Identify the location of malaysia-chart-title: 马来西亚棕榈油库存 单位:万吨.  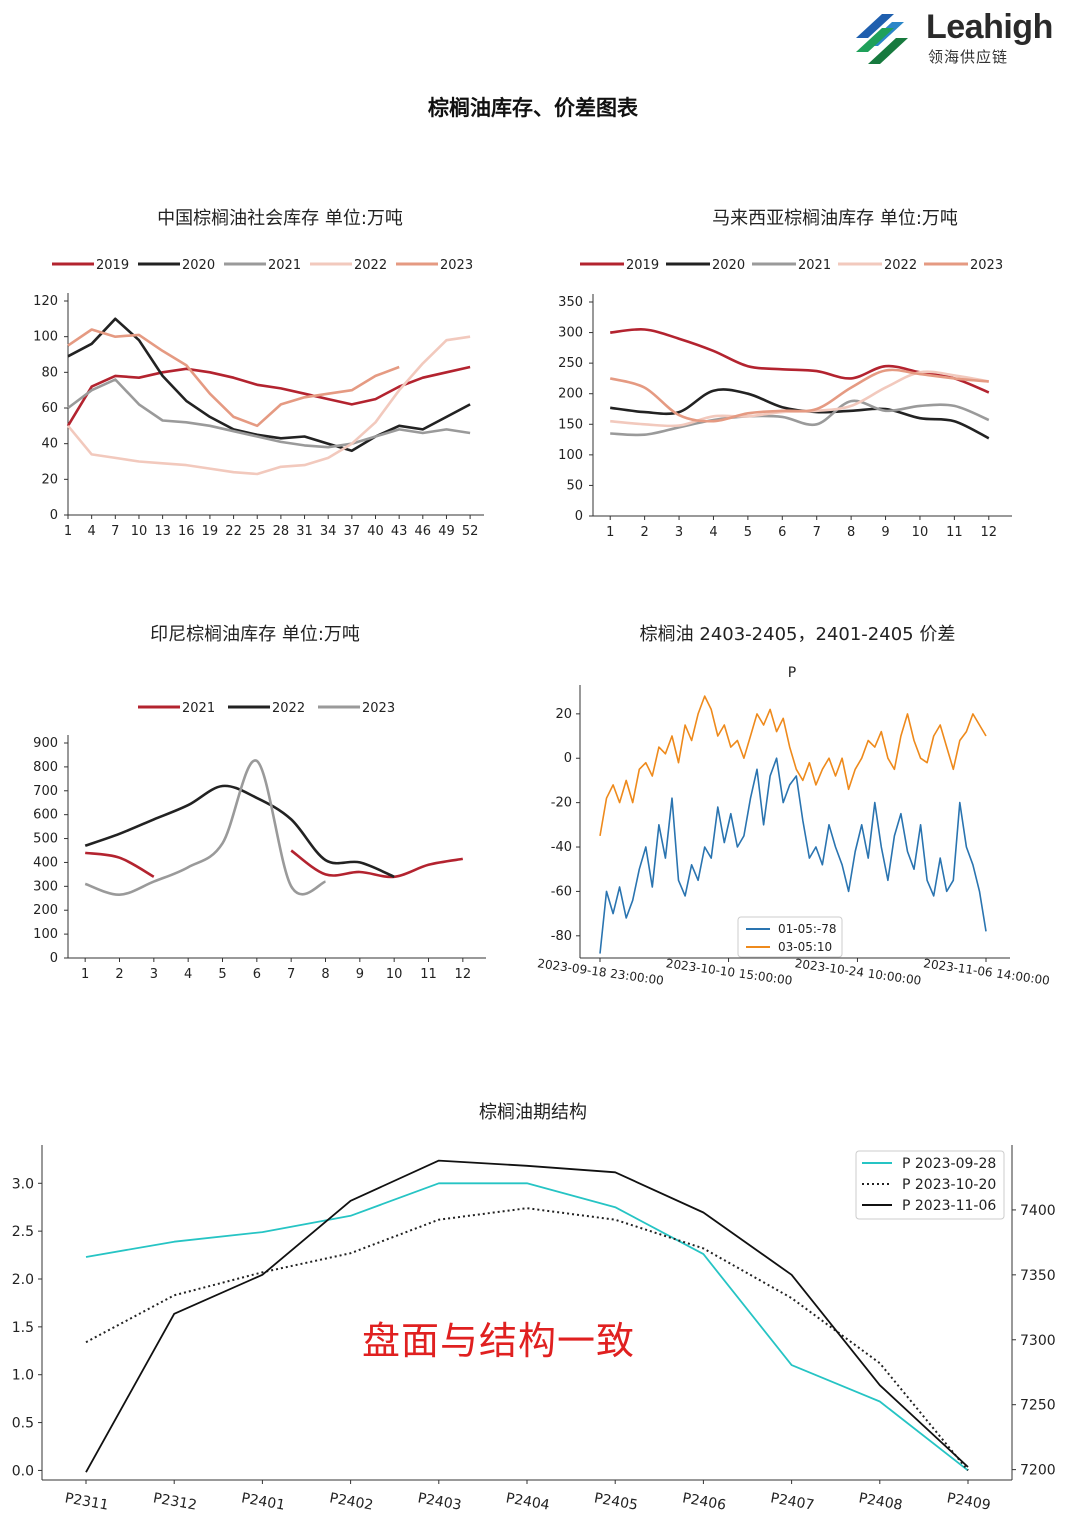
(835, 218).